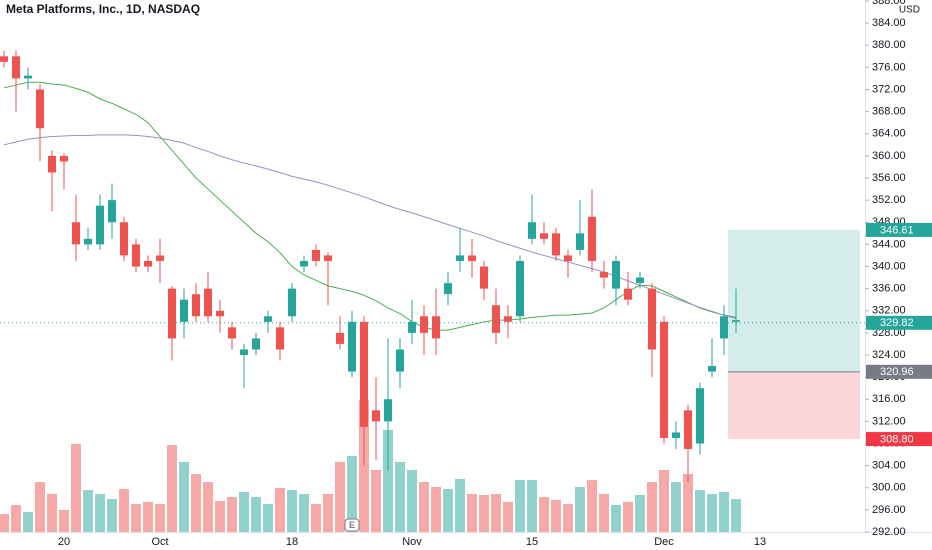 The height and width of the screenshot is (550, 932). What do you see at coordinates (889, 466) in the screenshot?
I see `y-tick-label: 304.00` at bounding box center [889, 466].